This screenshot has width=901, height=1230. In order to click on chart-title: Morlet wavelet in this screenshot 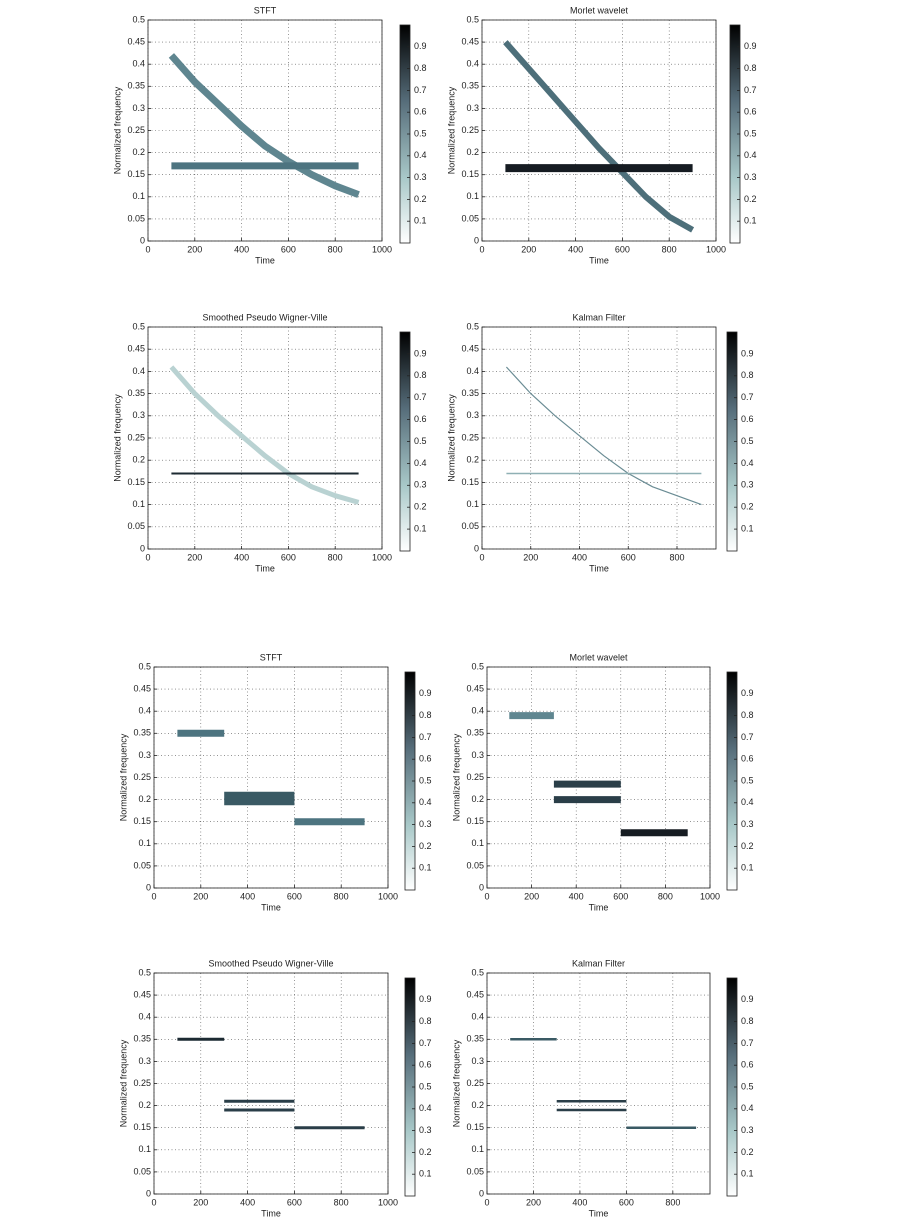, I will do `click(598, 657)`.